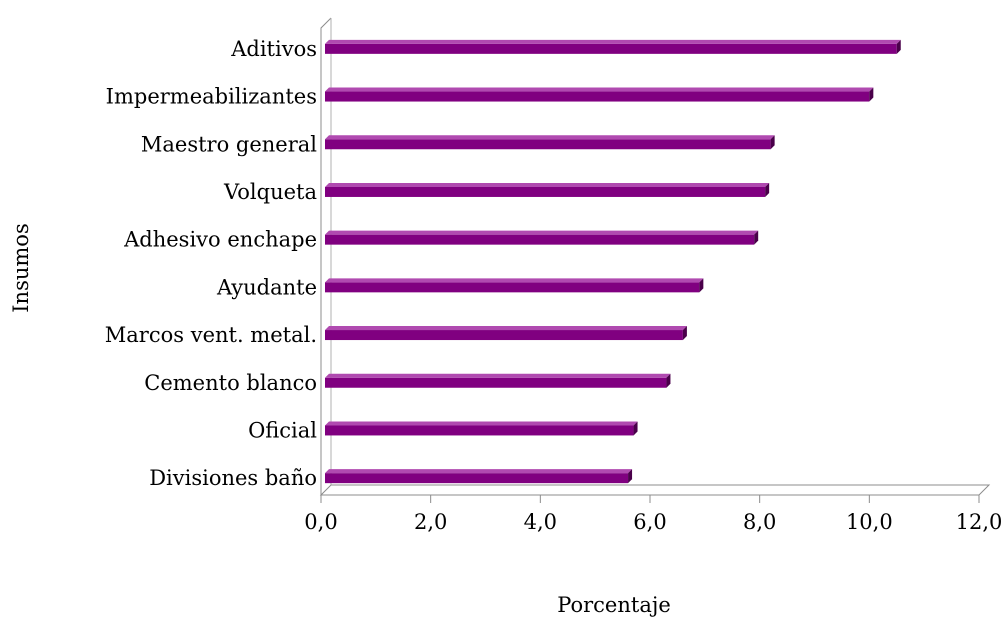 Image resolution: width=1005 pixels, height=619 pixels. What do you see at coordinates (320, 522) in the screenshot?
I see `x-tick-label: 0,0` at bounding box center [320, 522].